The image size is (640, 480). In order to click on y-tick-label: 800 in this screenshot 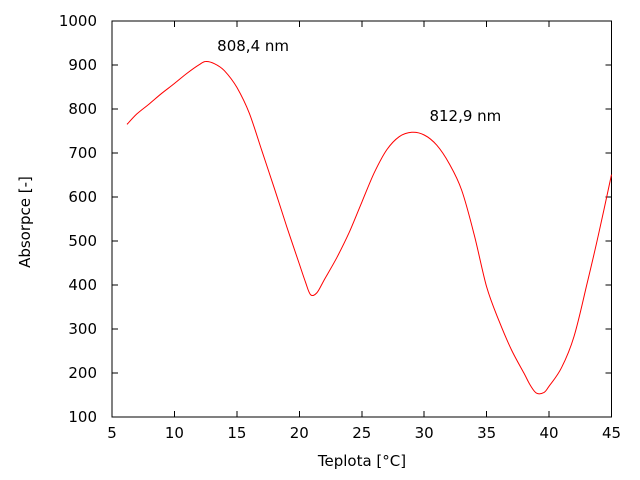, I will do `click(82, 109)`.